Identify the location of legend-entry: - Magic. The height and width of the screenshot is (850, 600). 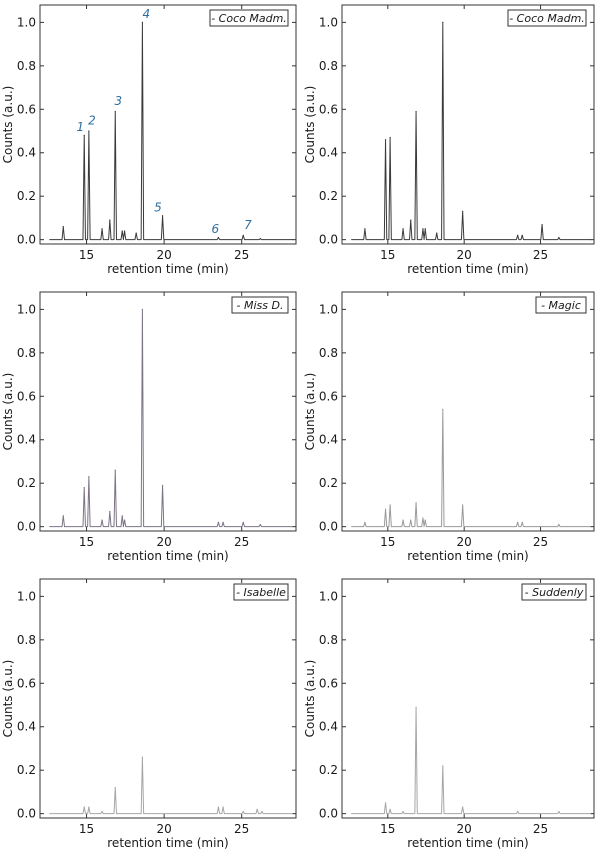
(561, 305).